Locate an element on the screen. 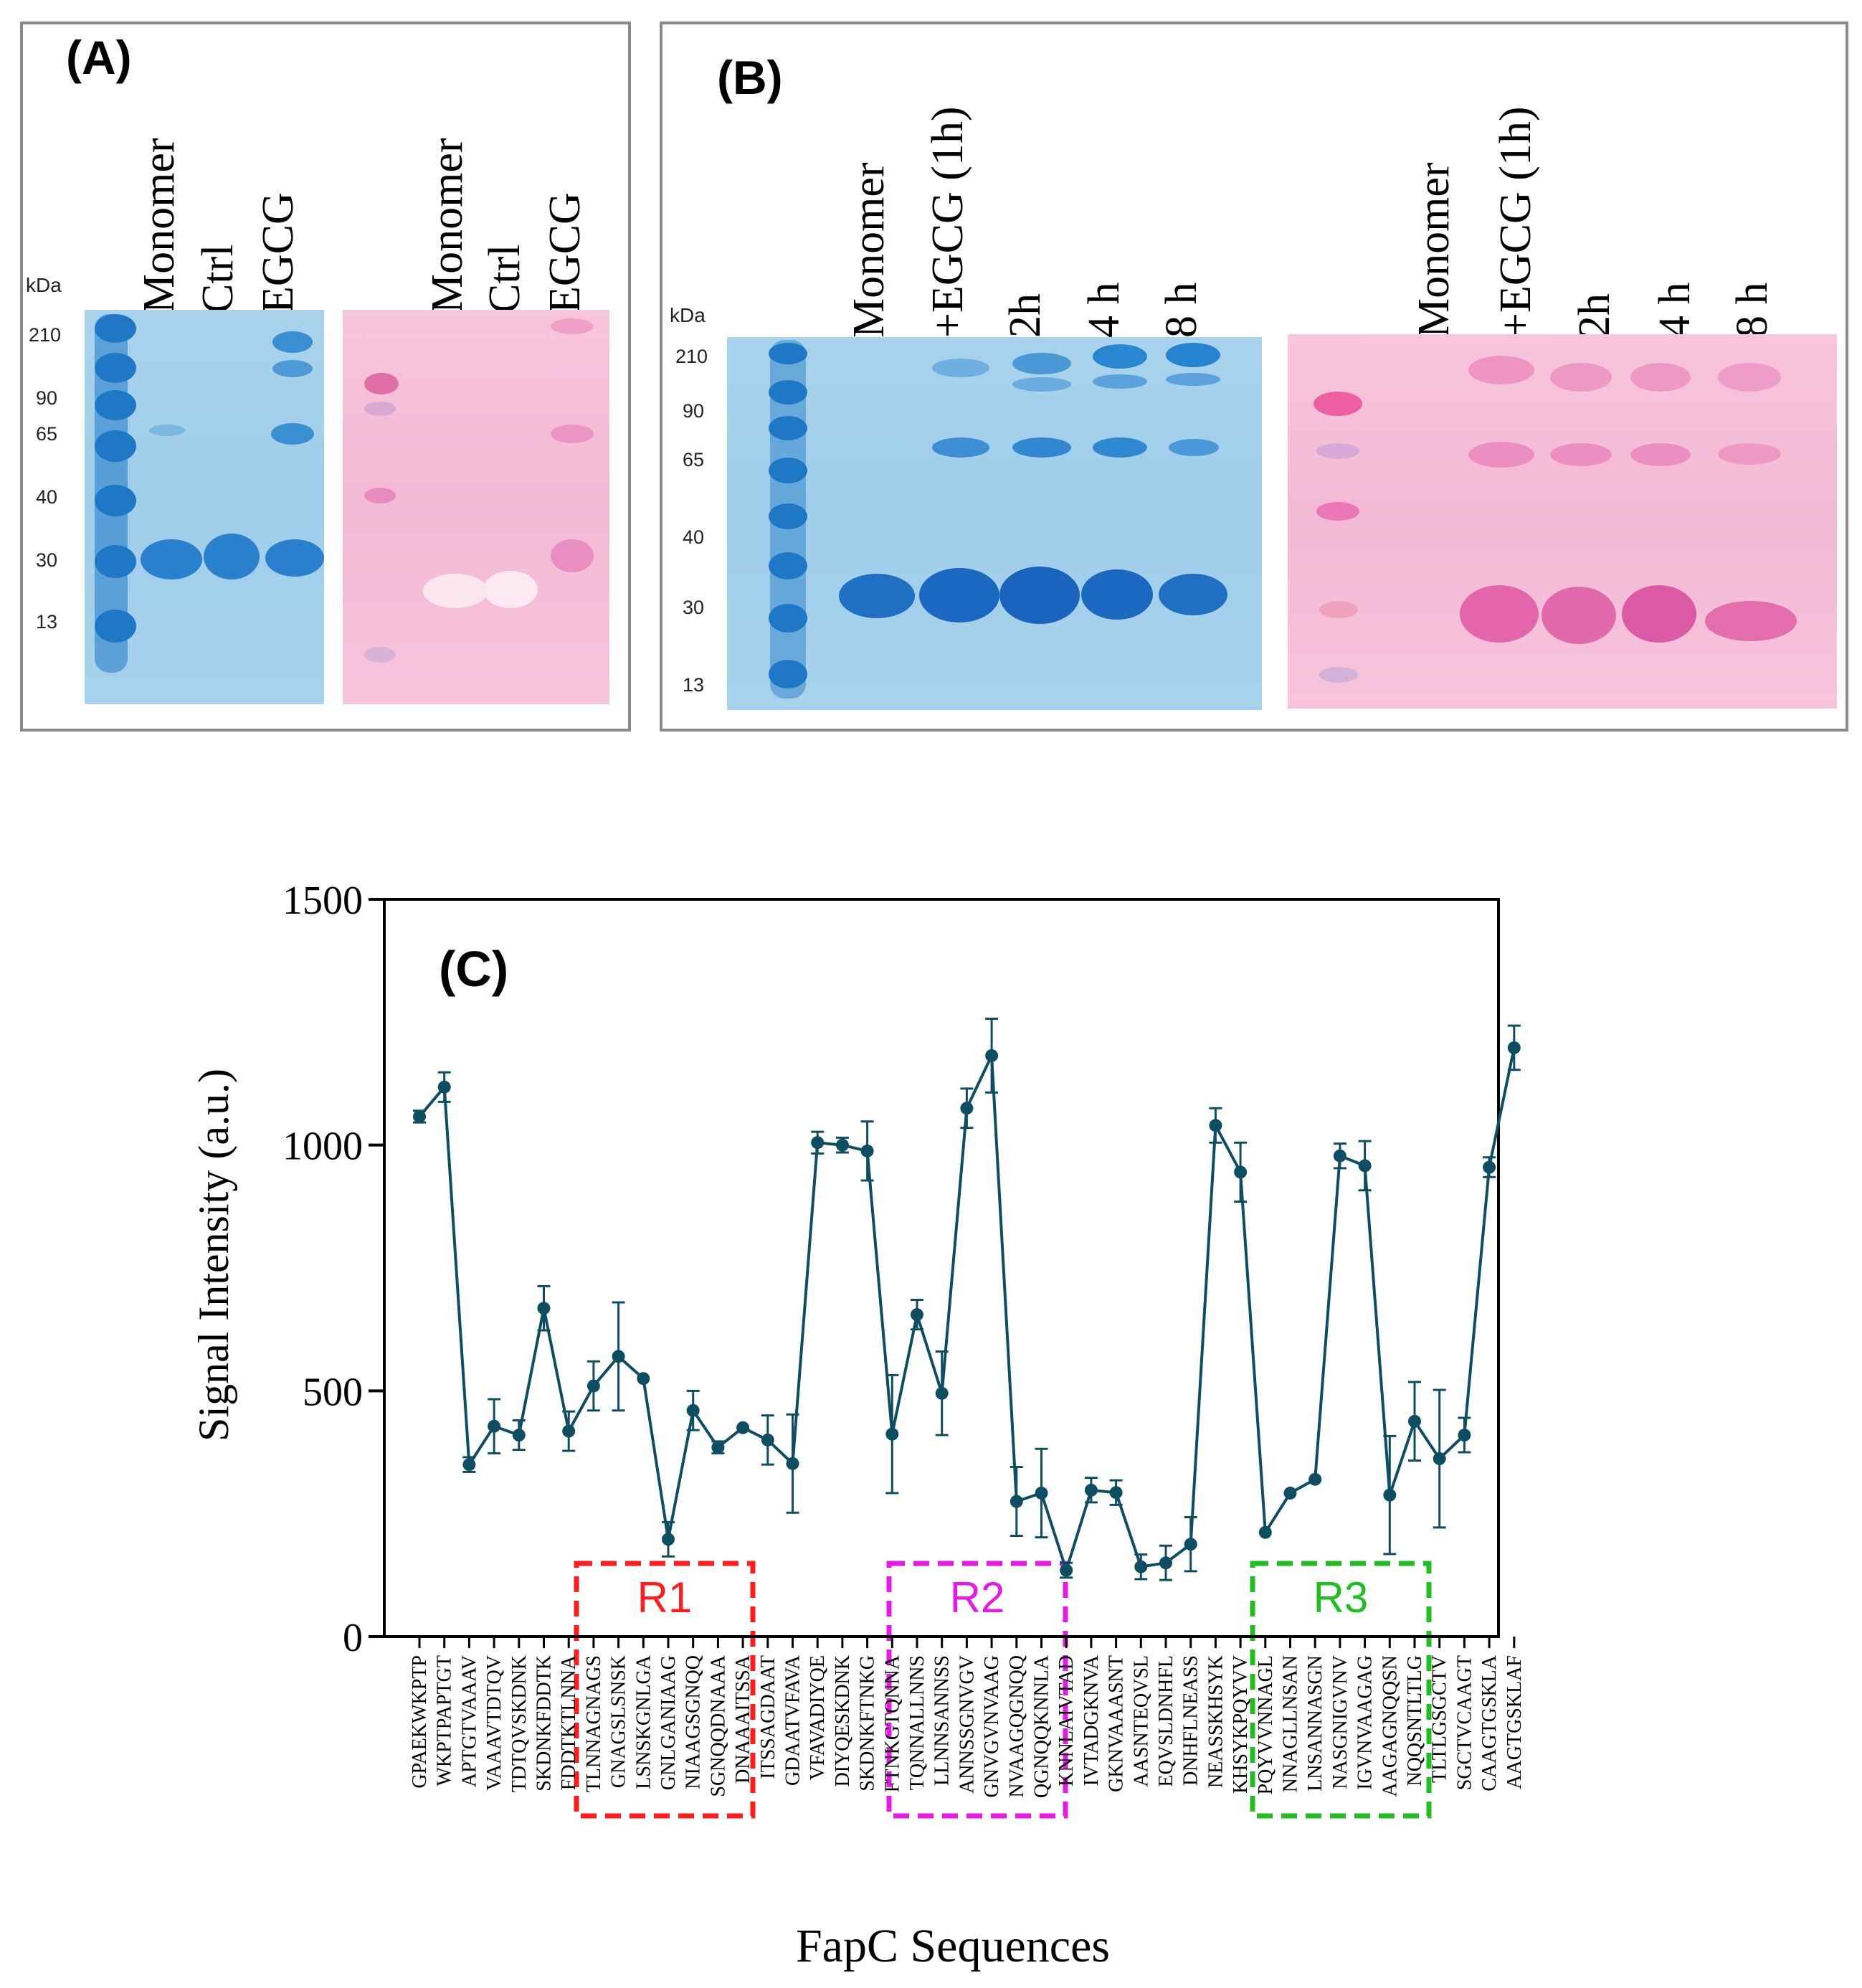 This screenshot has width=1862, height=1988. panel-b-marker-210: 210 is located at coordinates (691, 356).